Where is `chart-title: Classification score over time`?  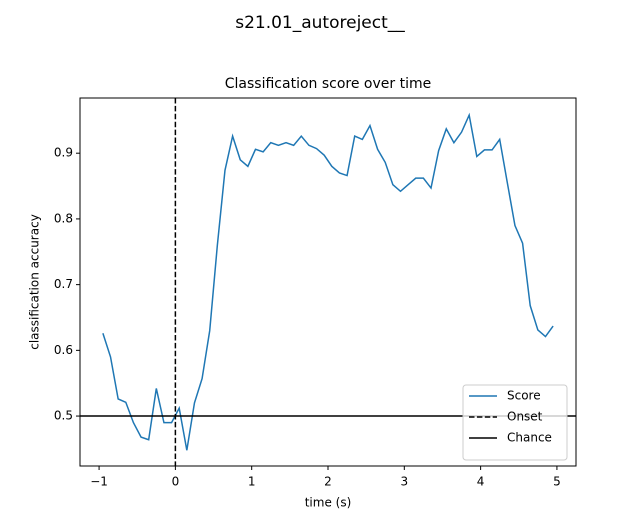
chart-title: Classification score over time is located at coordinates (328, 84).